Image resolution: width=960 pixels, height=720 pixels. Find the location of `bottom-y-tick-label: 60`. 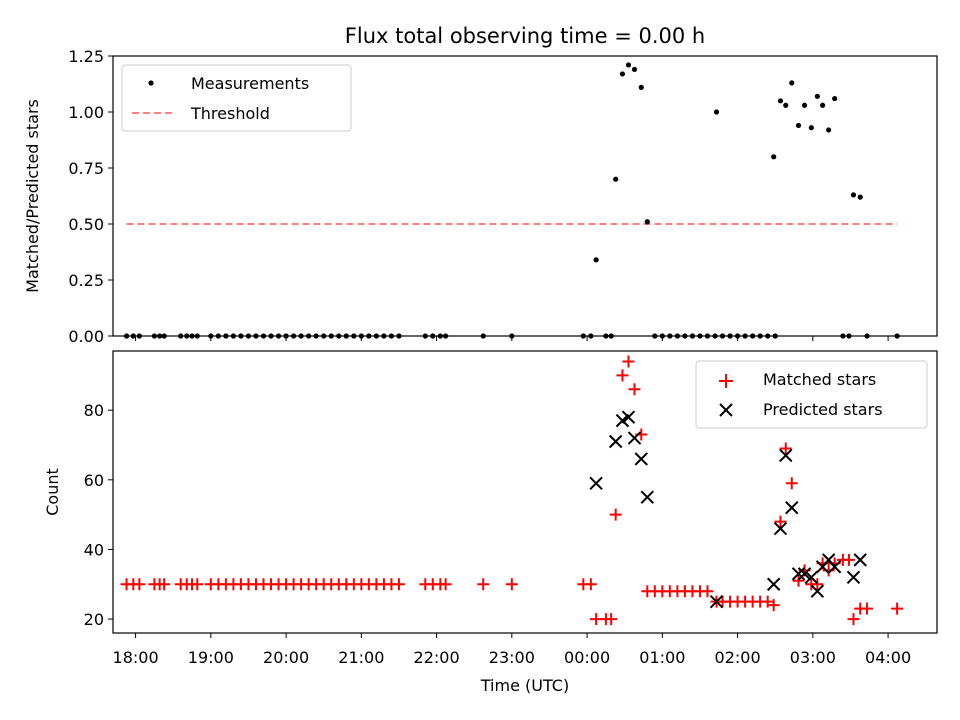

bottom-y-tick-label: 60 is located at coordinates (94, 480).